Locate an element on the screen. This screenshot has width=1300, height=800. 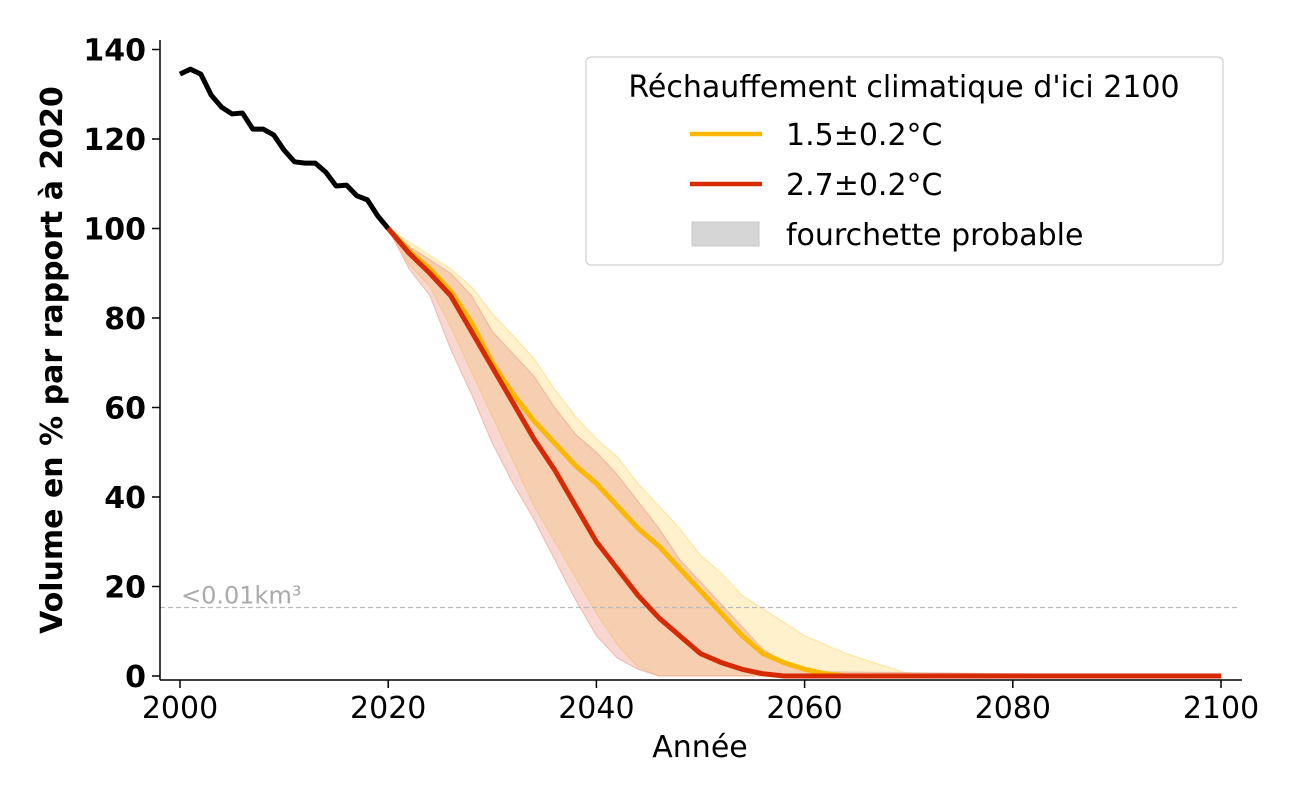
y-tick-label: 80 is located at coordinates (125, 319).